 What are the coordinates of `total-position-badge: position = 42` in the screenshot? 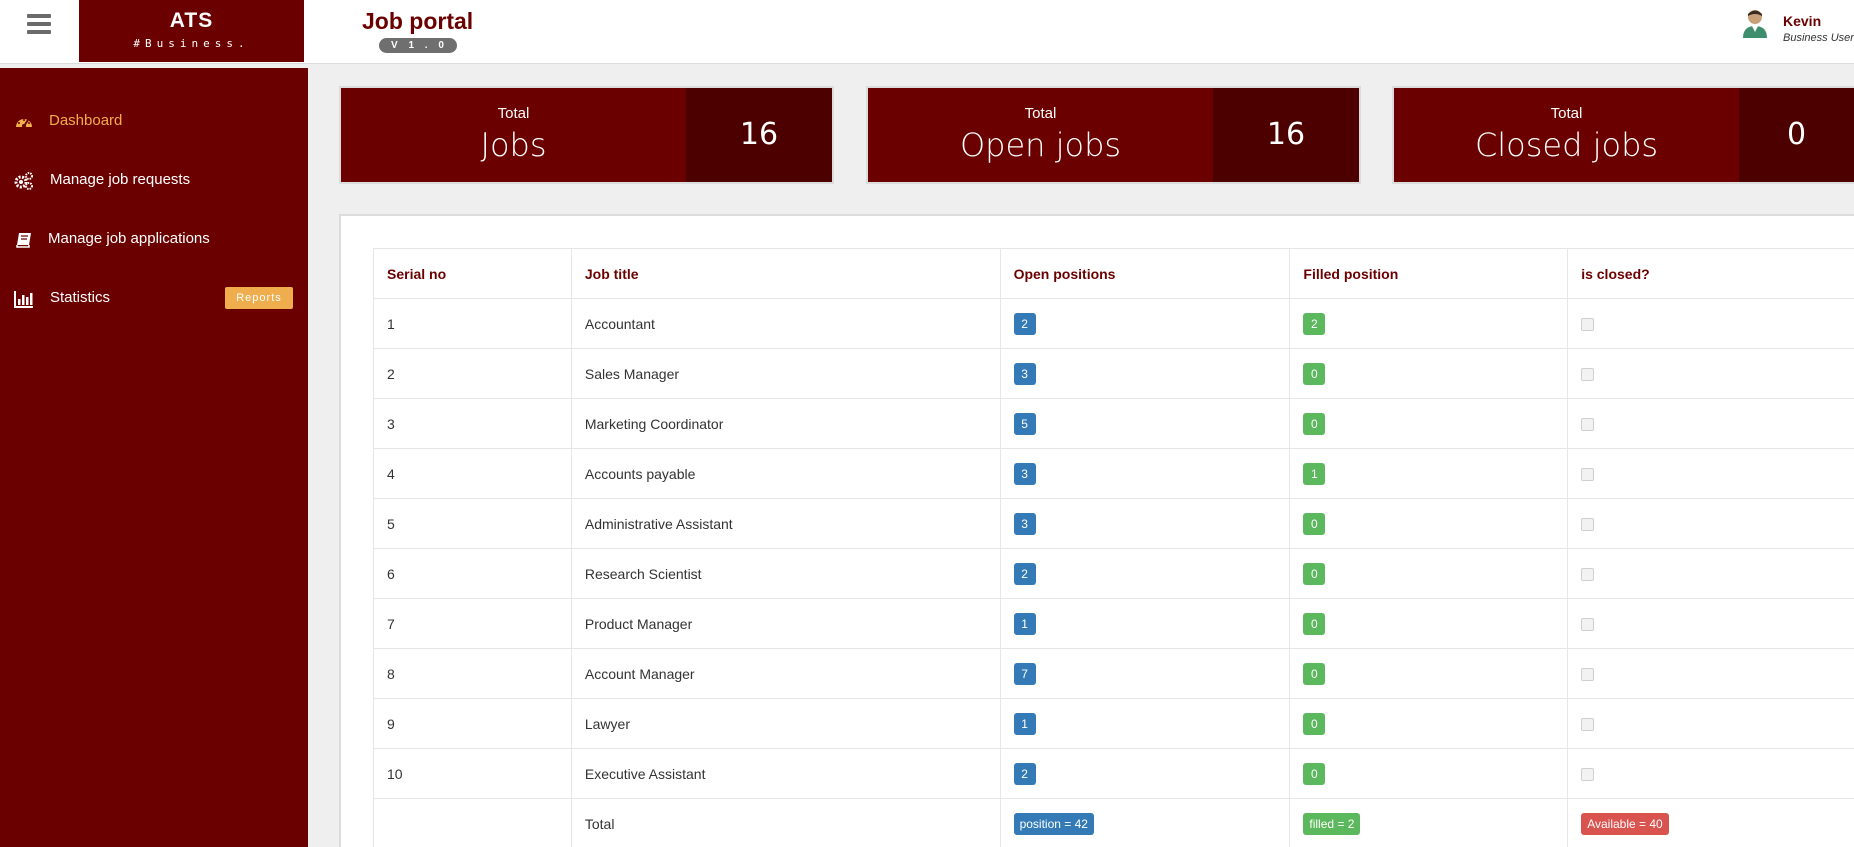 It's located at (1053, 823).